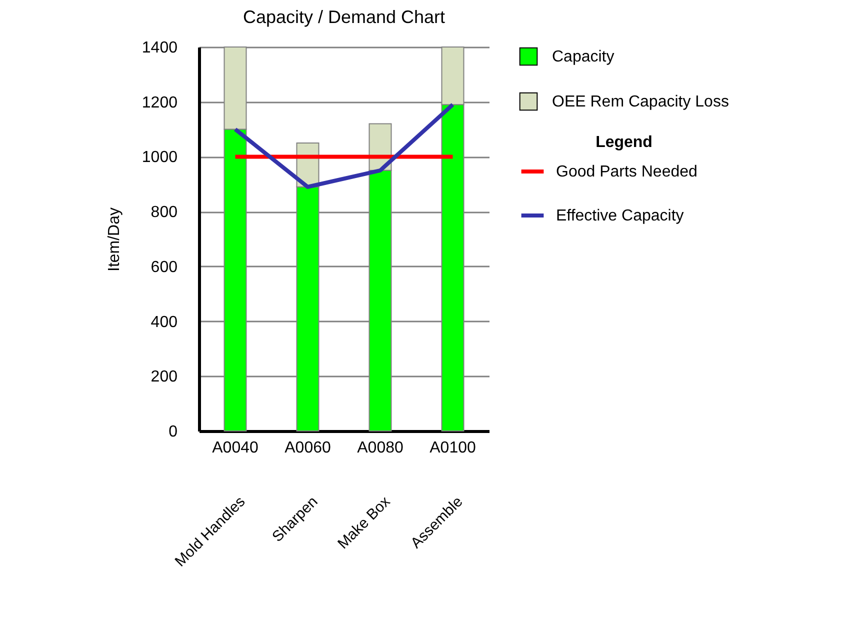  I want to click on x-tick-label: A0080, so click(380, 448).